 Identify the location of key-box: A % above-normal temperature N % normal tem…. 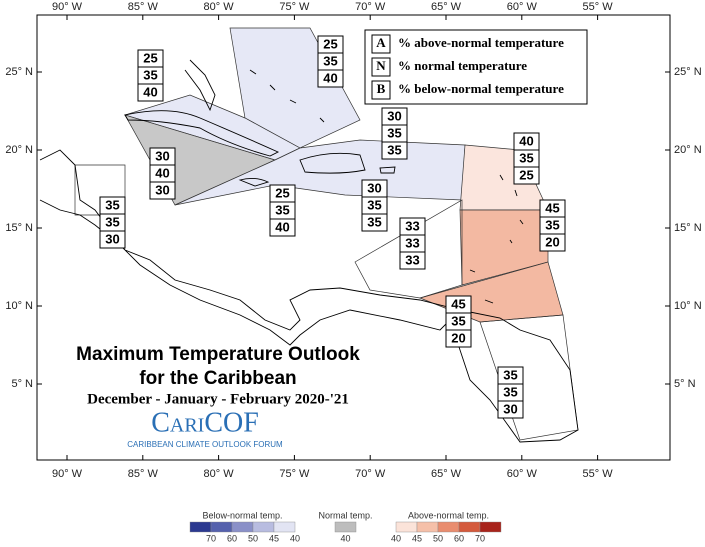
(476, 67).